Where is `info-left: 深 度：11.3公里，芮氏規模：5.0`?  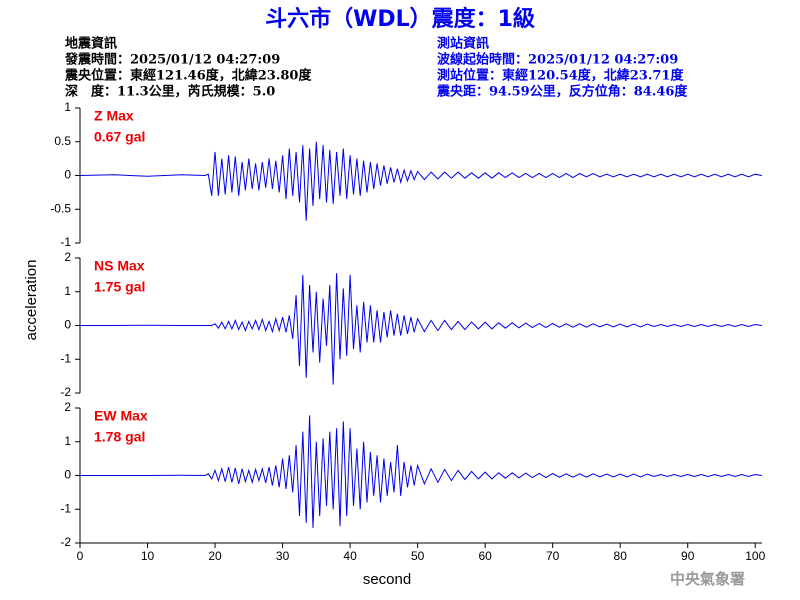
info-left: 深 度：11.3公里，芮氏規模：5.0 is located at coordinates (170, 92).